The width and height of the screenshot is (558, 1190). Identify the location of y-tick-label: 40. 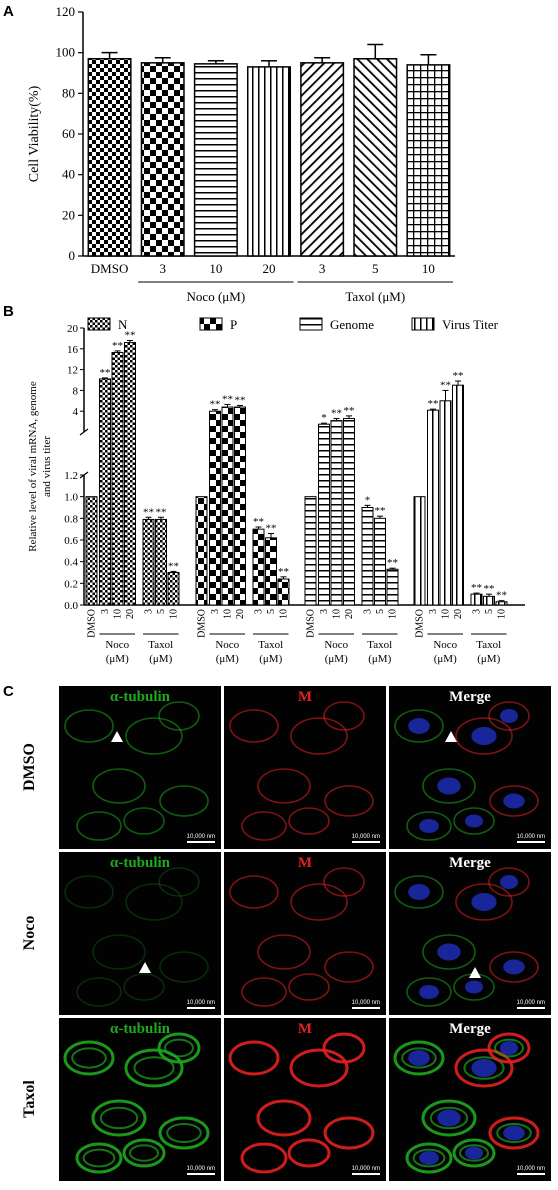
(68, 174).